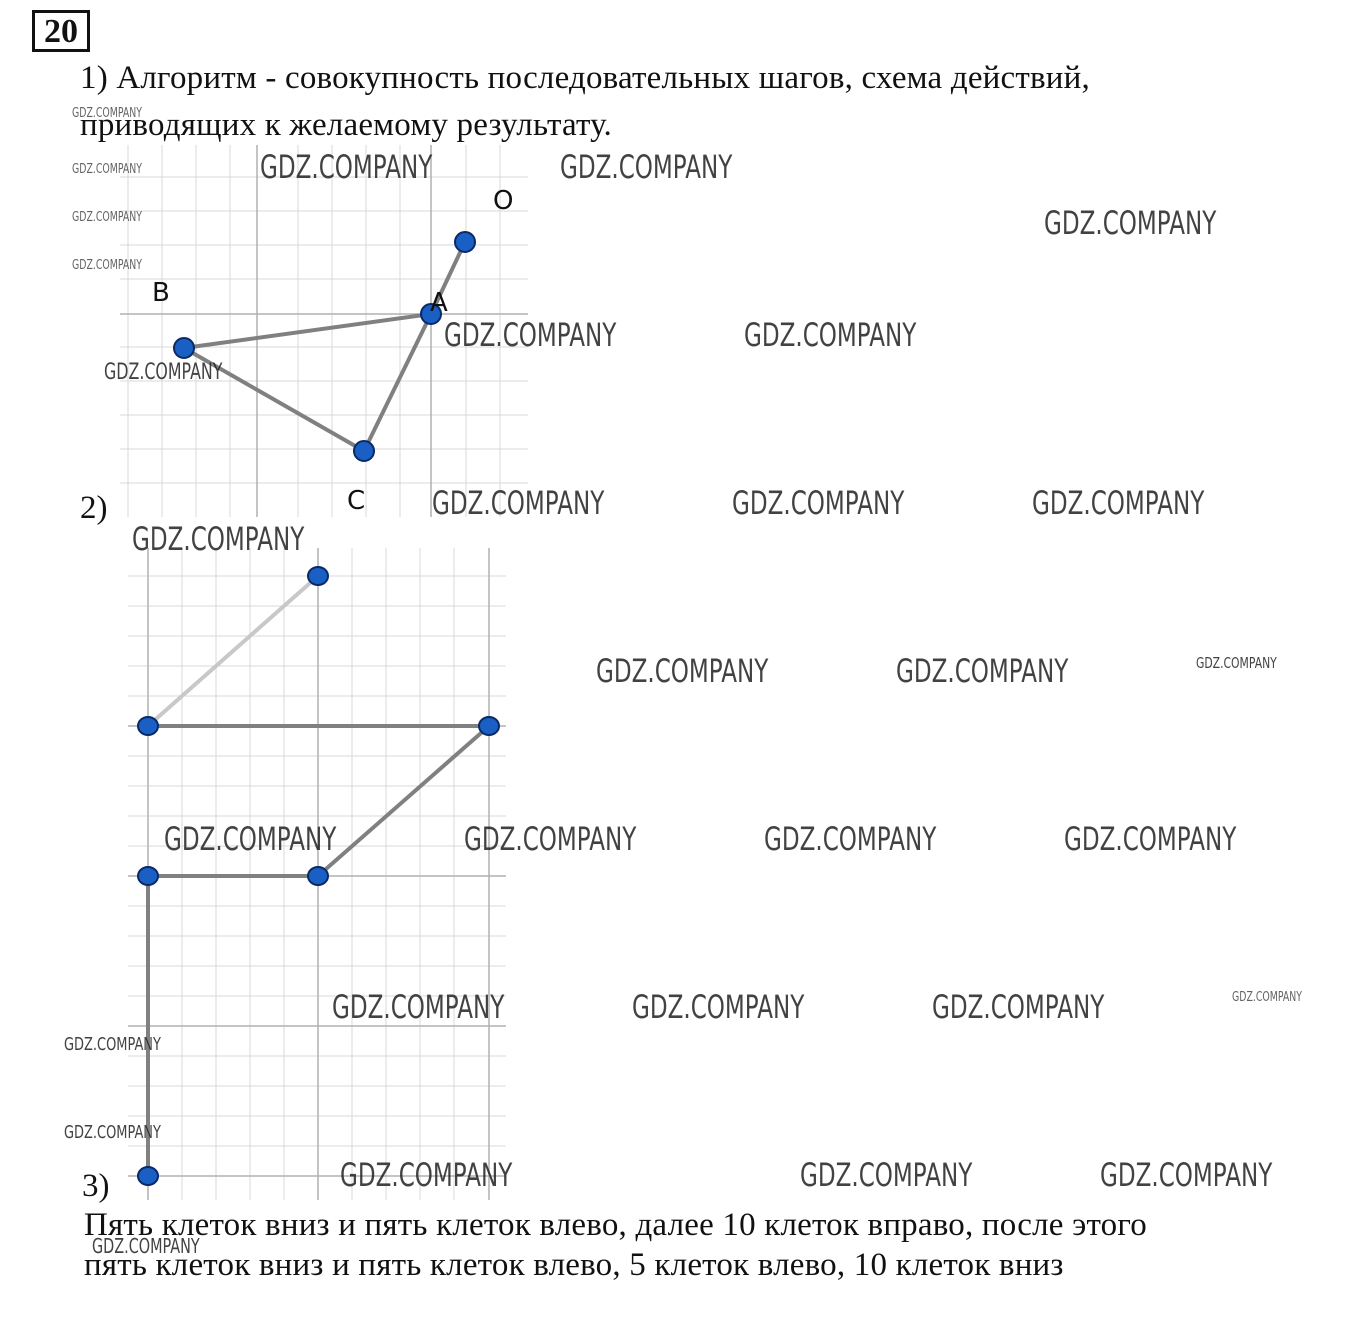 The image size is (1364, 1336). I want to click on segment-diagonal-top, so click(233, 651).